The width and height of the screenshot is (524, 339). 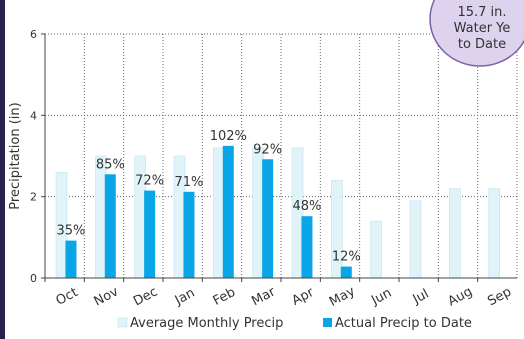 What do you see at coordinates (15, 155) in the screenshot?
I see `y-axis-title: Precipitation (in)` at bounding box center [15, 155].